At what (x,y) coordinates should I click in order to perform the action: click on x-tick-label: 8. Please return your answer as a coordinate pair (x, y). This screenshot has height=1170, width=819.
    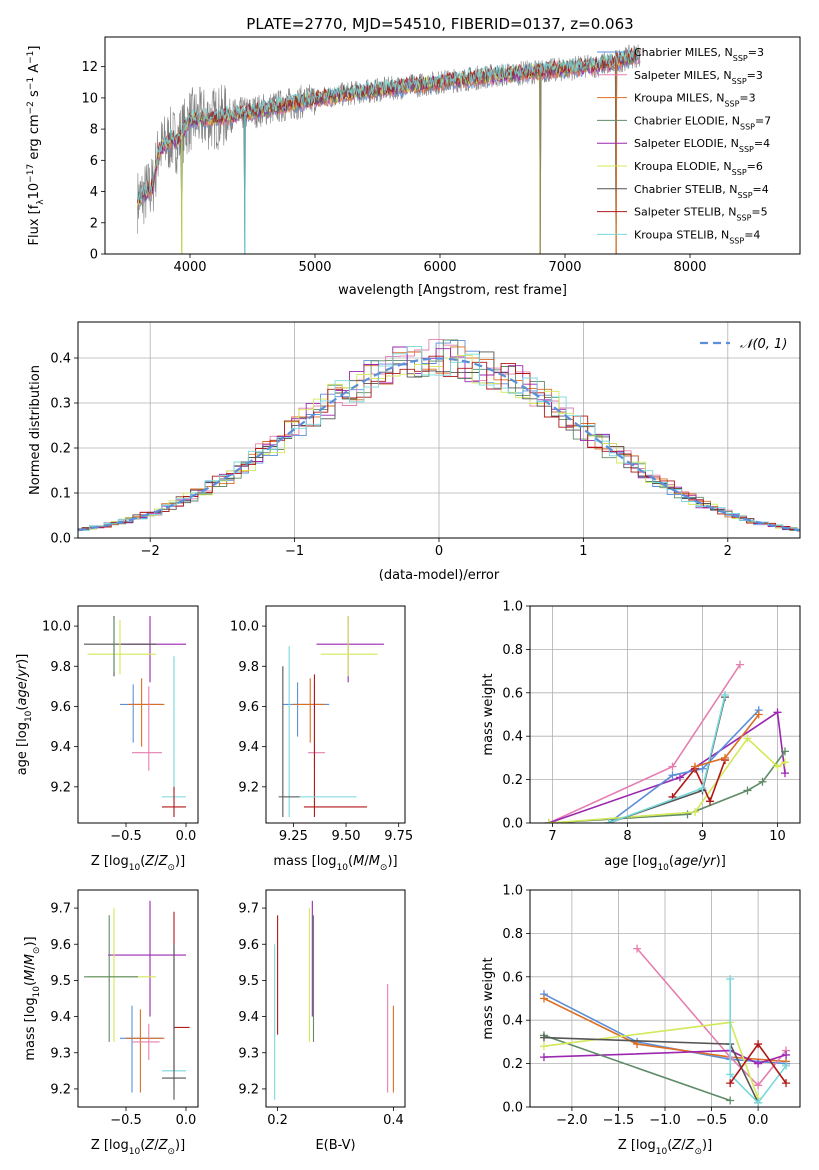
    Looking at the image, I should click on (627, 836).